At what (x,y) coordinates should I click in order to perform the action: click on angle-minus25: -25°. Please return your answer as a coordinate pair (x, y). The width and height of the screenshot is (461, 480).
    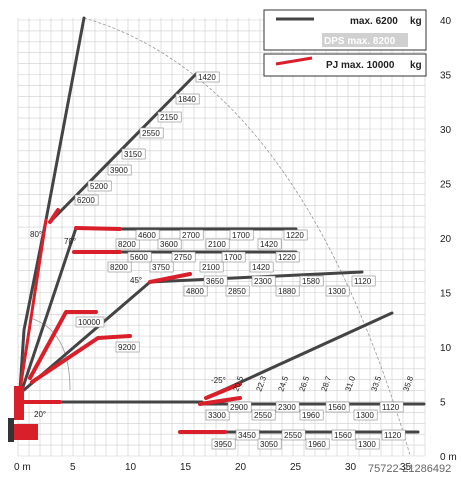
    Looking at the image, I should click on (218, 380).